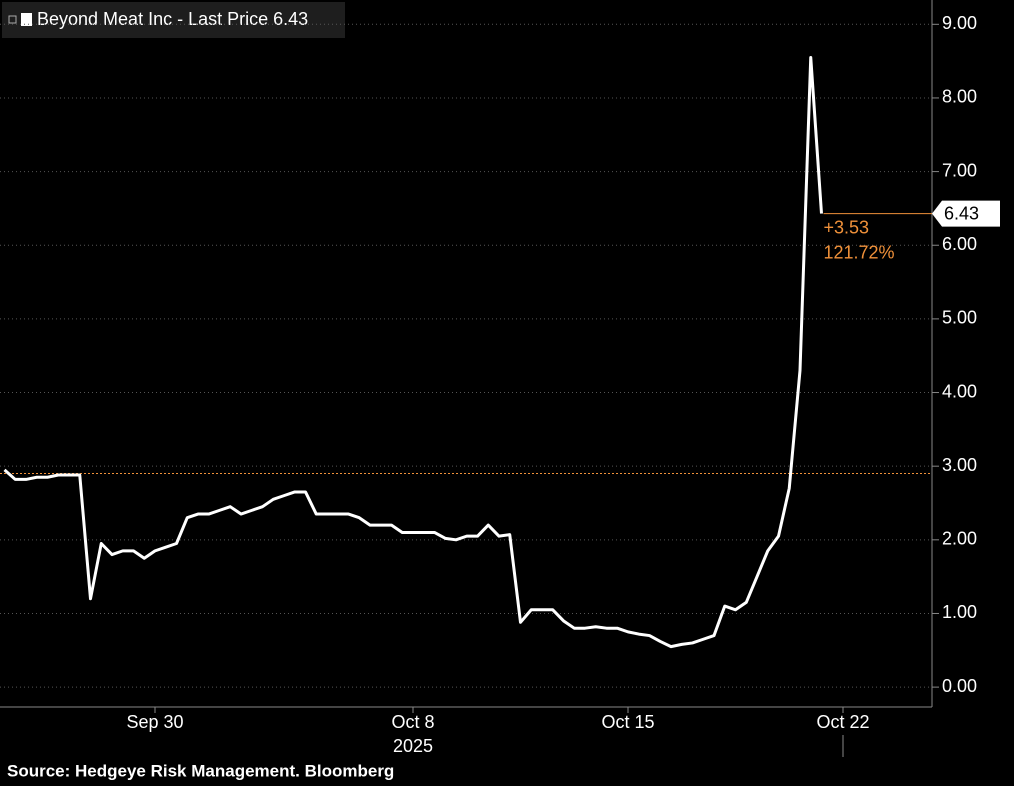  What do you see at coordinates (959, 97) in the screenshot?
I see `y-tick-label: 8.00` at bounding box center [959, 97].